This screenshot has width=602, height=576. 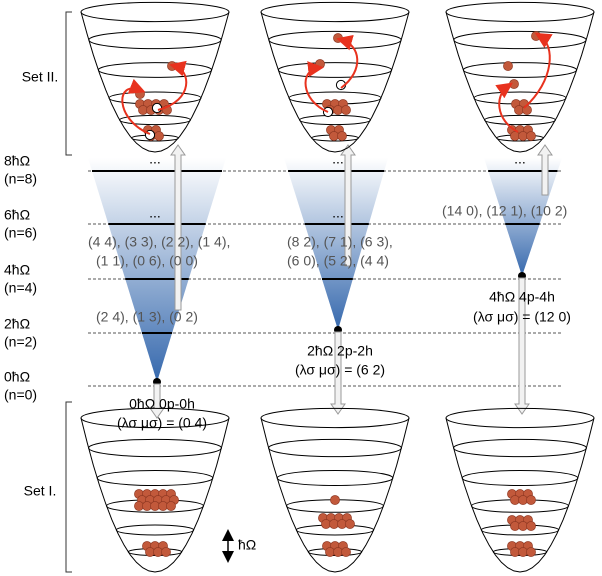 What do you see at coordinates (247, 545) in the screenshot?
I see `spacing-label: ħΩ` at bounding box center [247, 545].